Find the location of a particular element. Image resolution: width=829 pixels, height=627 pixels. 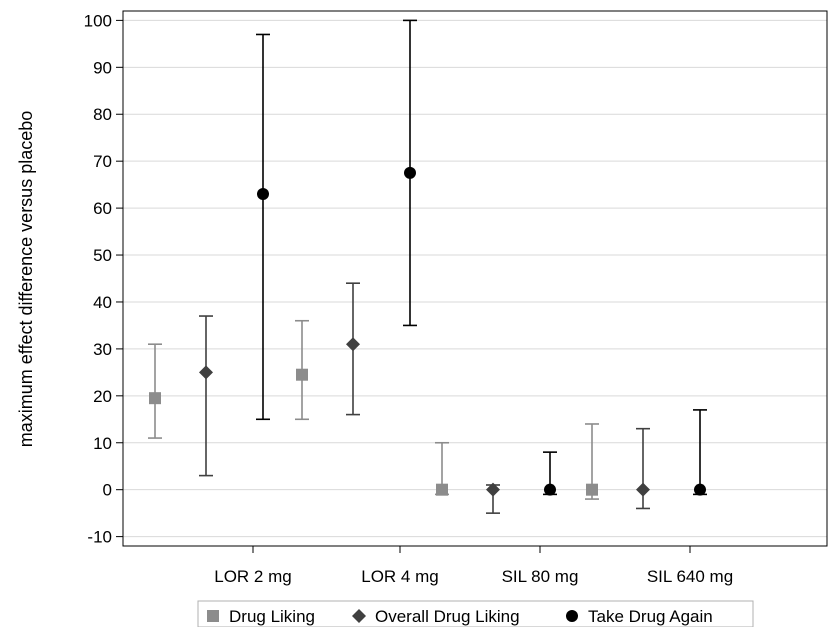

legend-label: Overall Drug Liking is located at coordinates (447, 616).